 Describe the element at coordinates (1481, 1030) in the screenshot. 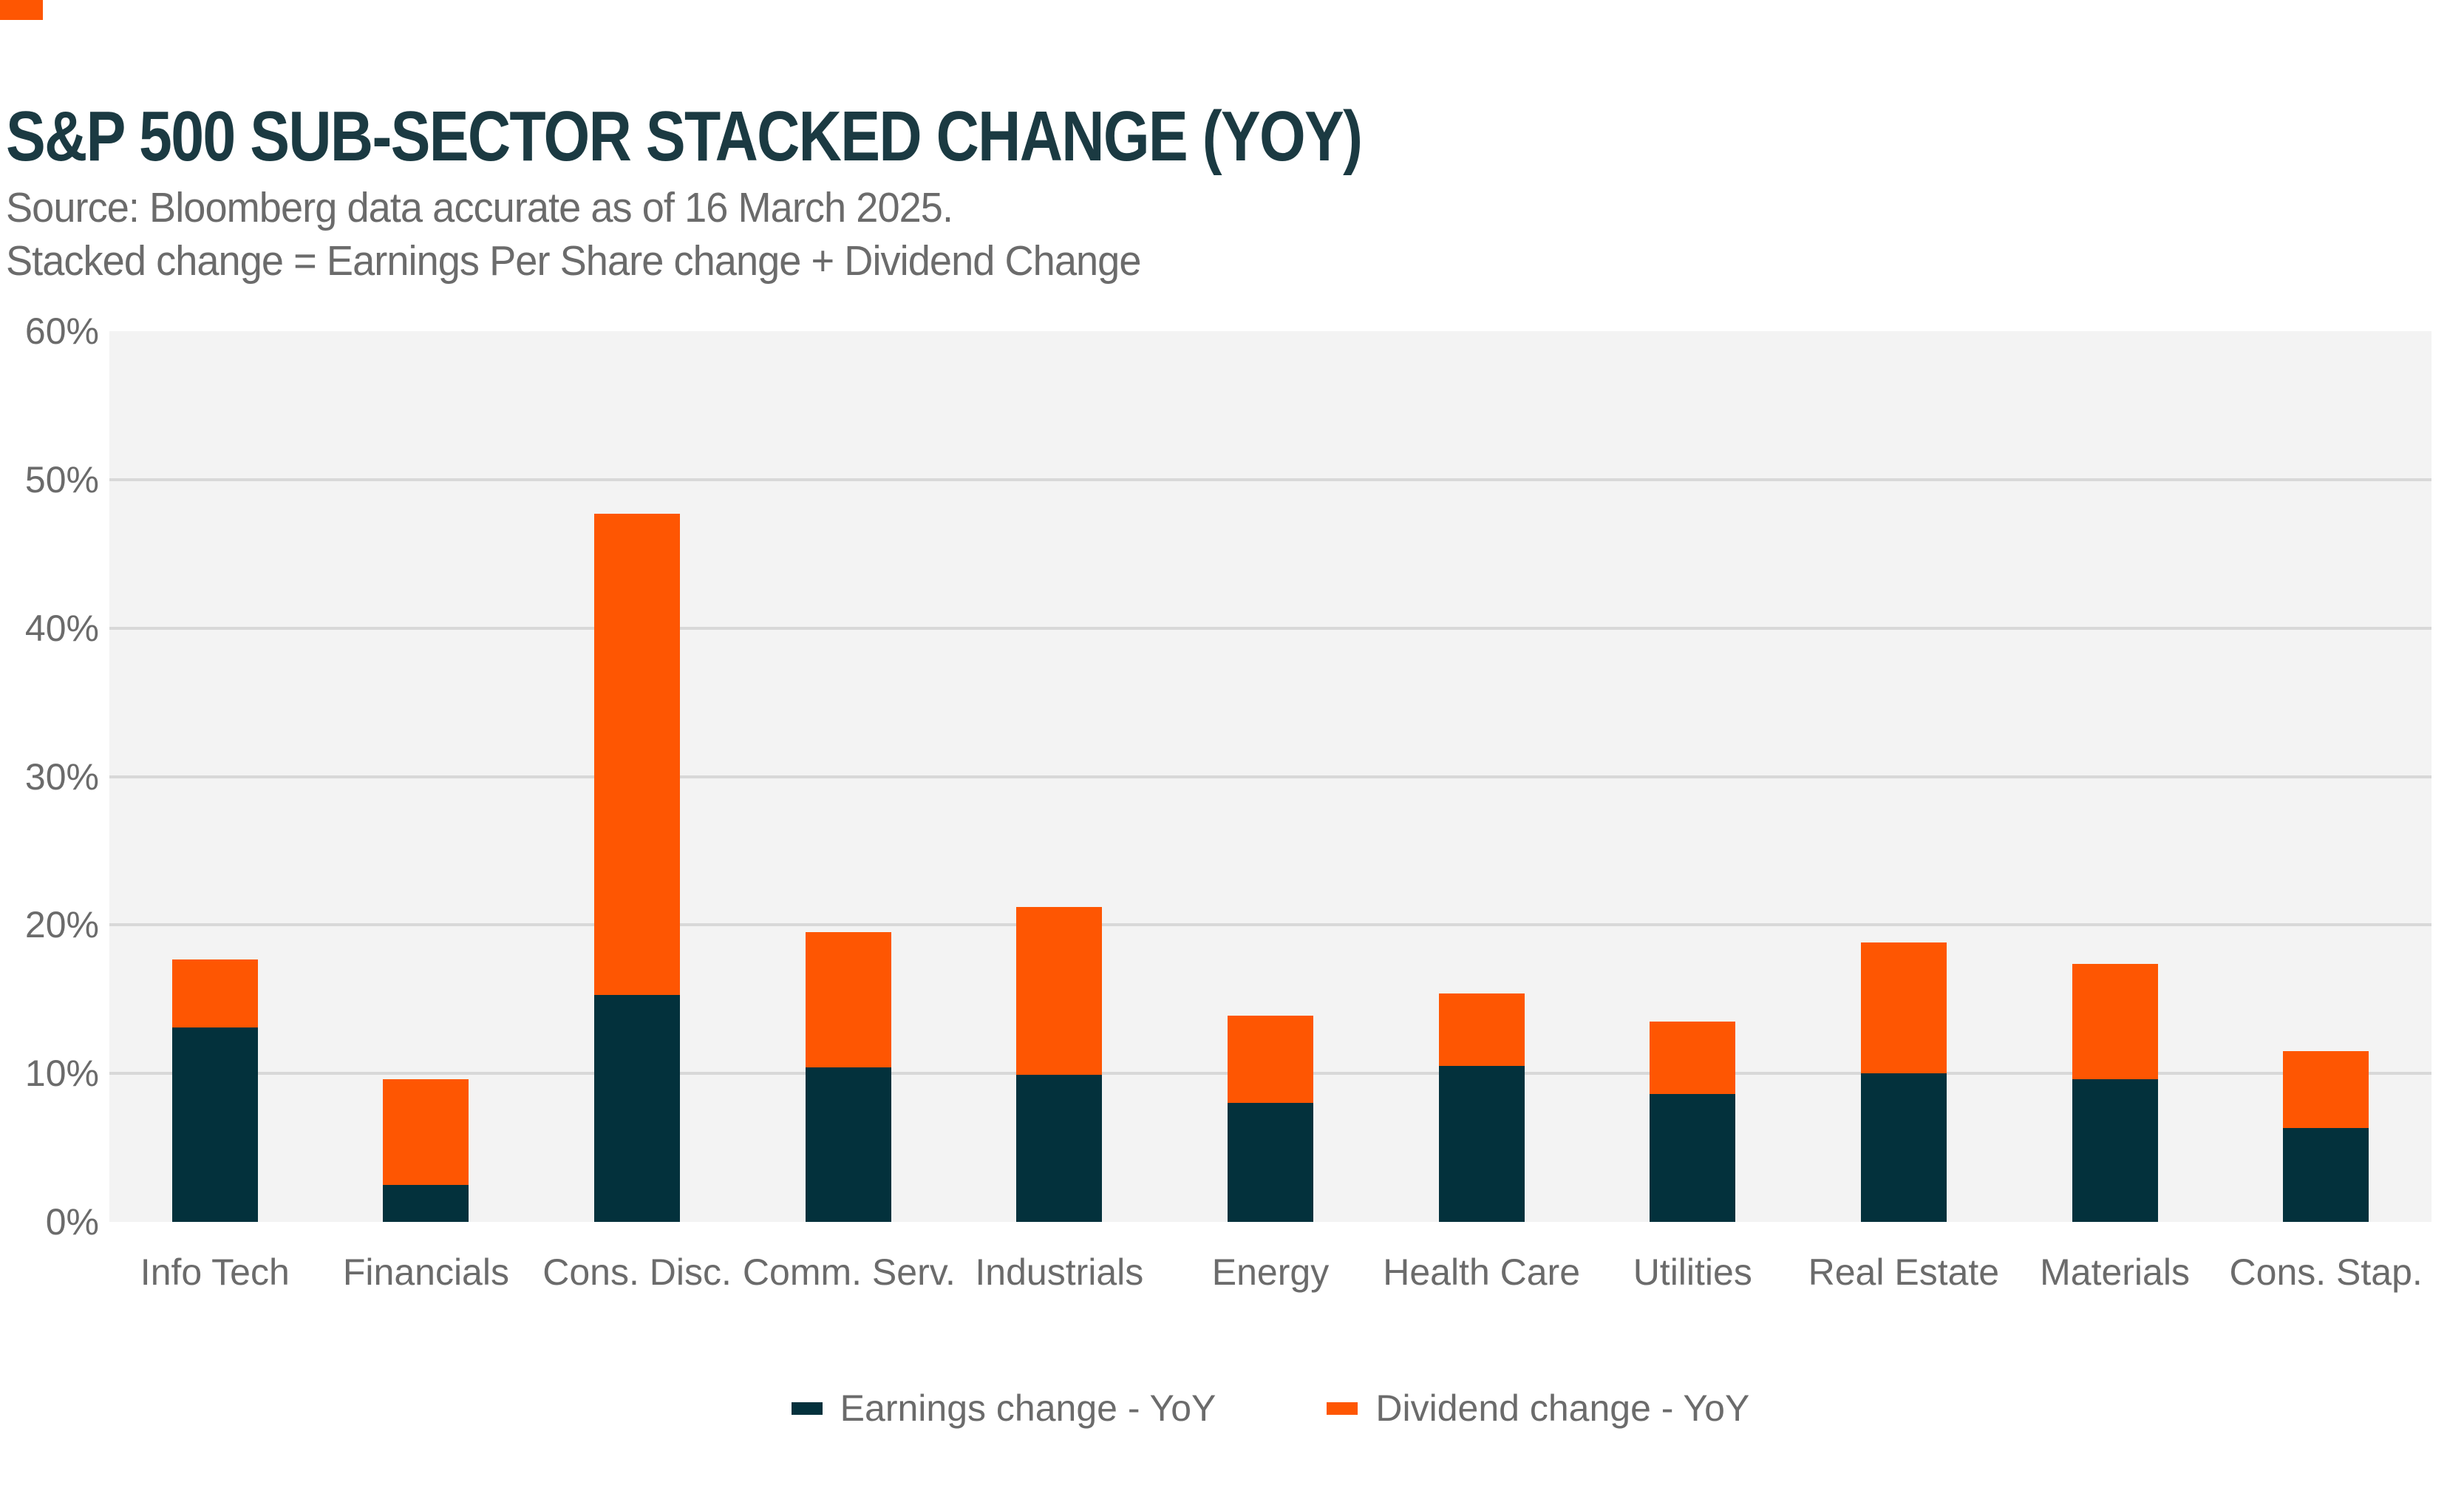

I see `dividend-segment-health-care` at that location.